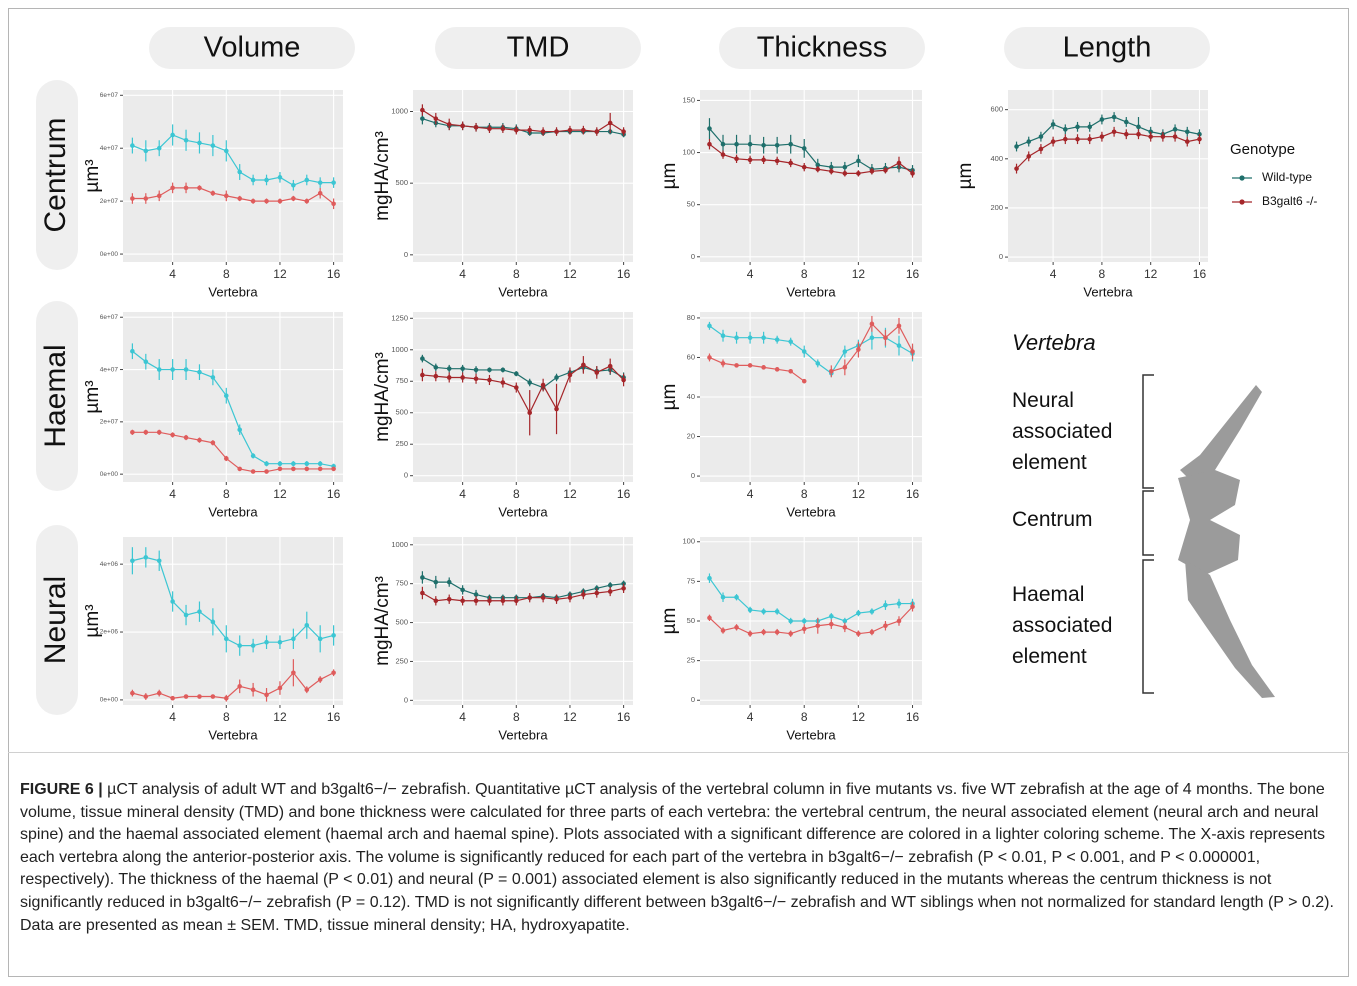 The height and width of the screenshot is (986, 1357). I want to click on column-header: TMD, so click(538, 48).